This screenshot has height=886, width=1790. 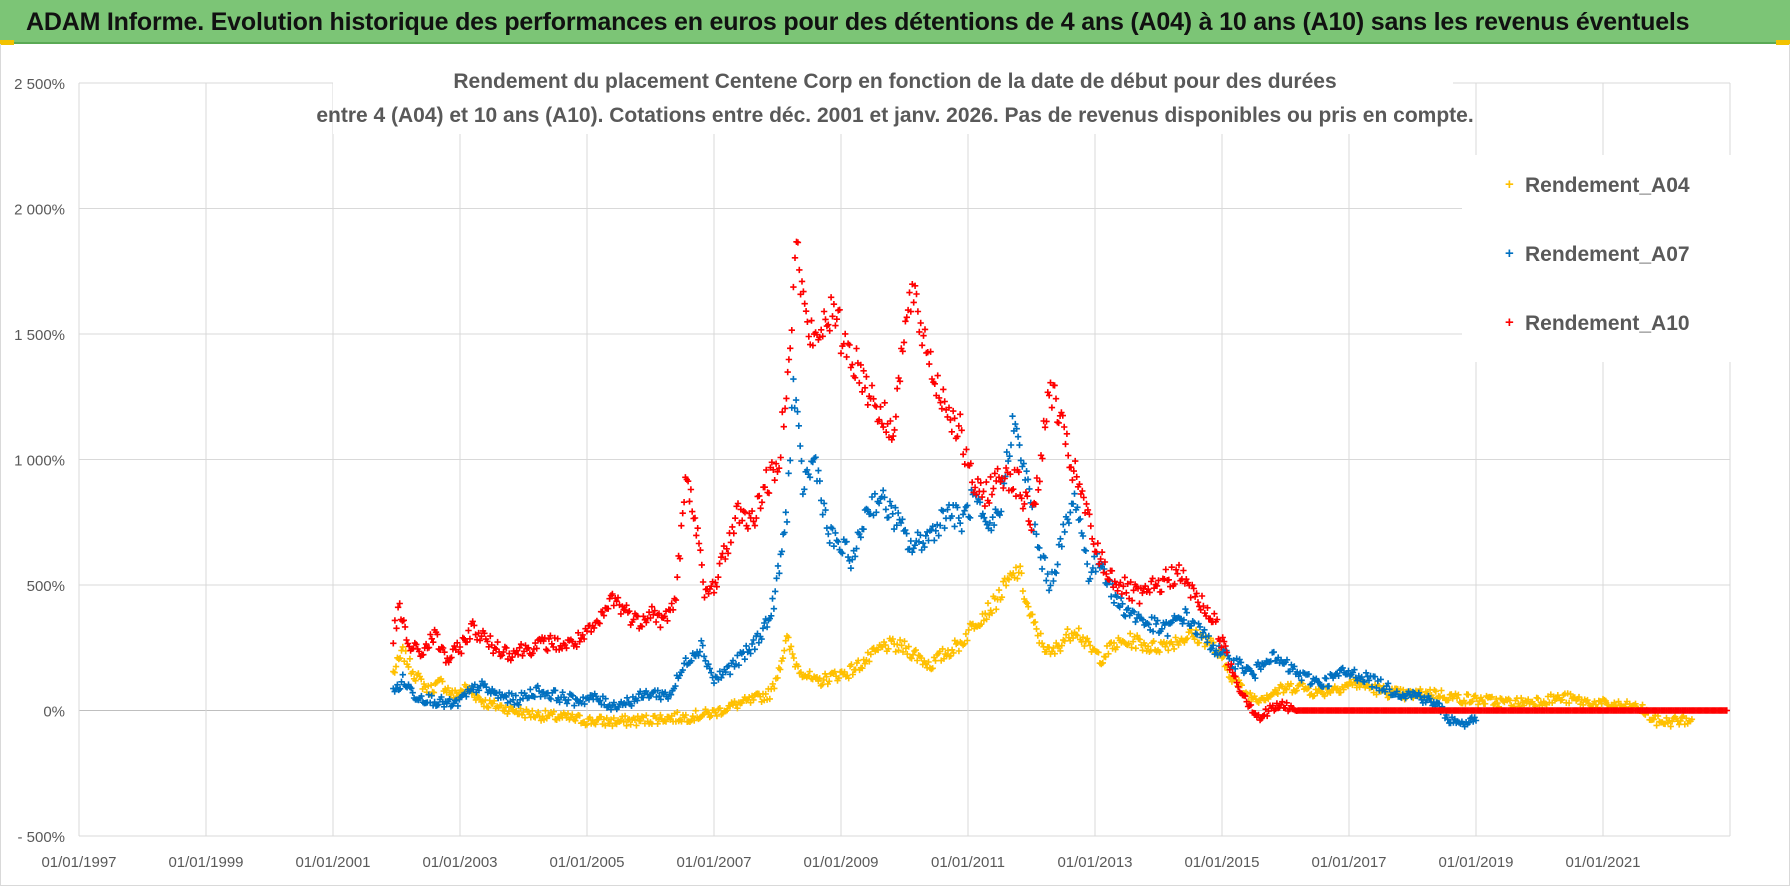 What do you see at coordinates (41, 837) in the screenshot?
I see `y-tick-label: - 500%` at bounding box center [41, 837].